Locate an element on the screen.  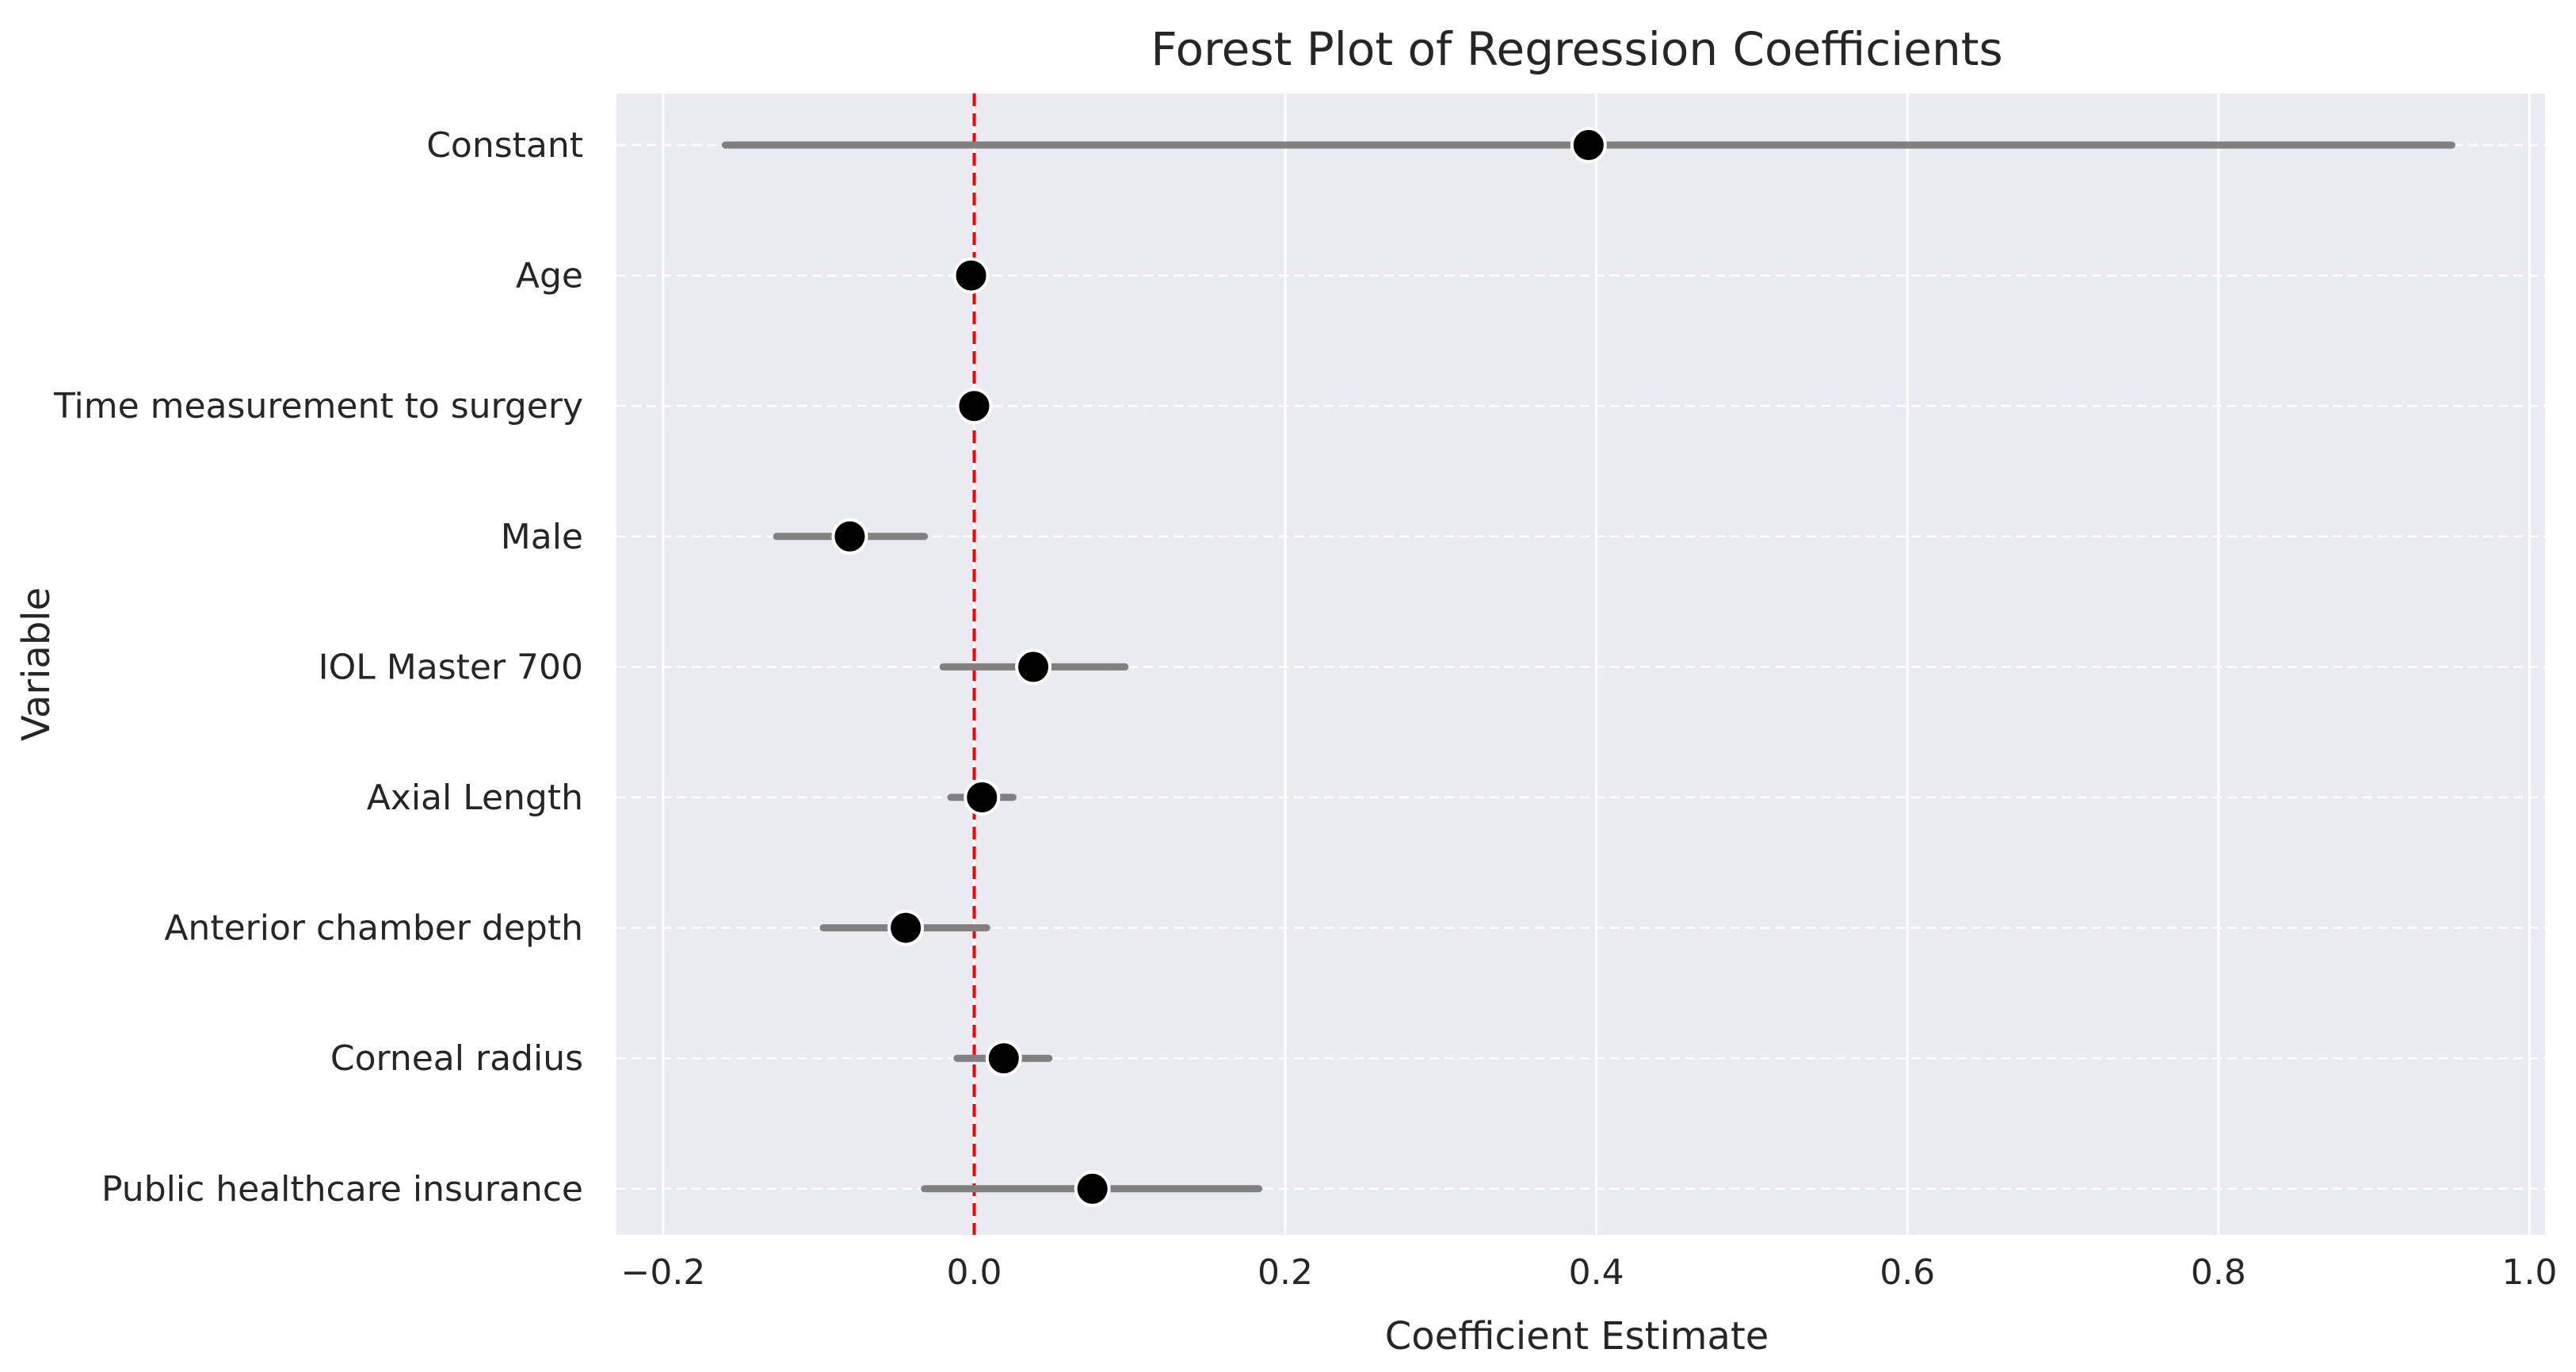
x-tick-label: 0.6 is located at coordinates (1907, 1272).